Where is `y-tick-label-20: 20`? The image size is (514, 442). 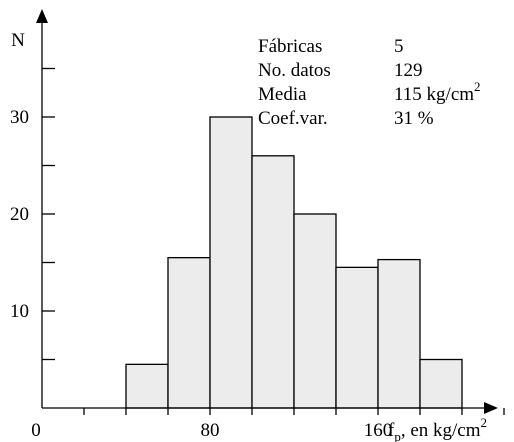
y-tick-label-20: 20 is located at coordinates (19, 214).